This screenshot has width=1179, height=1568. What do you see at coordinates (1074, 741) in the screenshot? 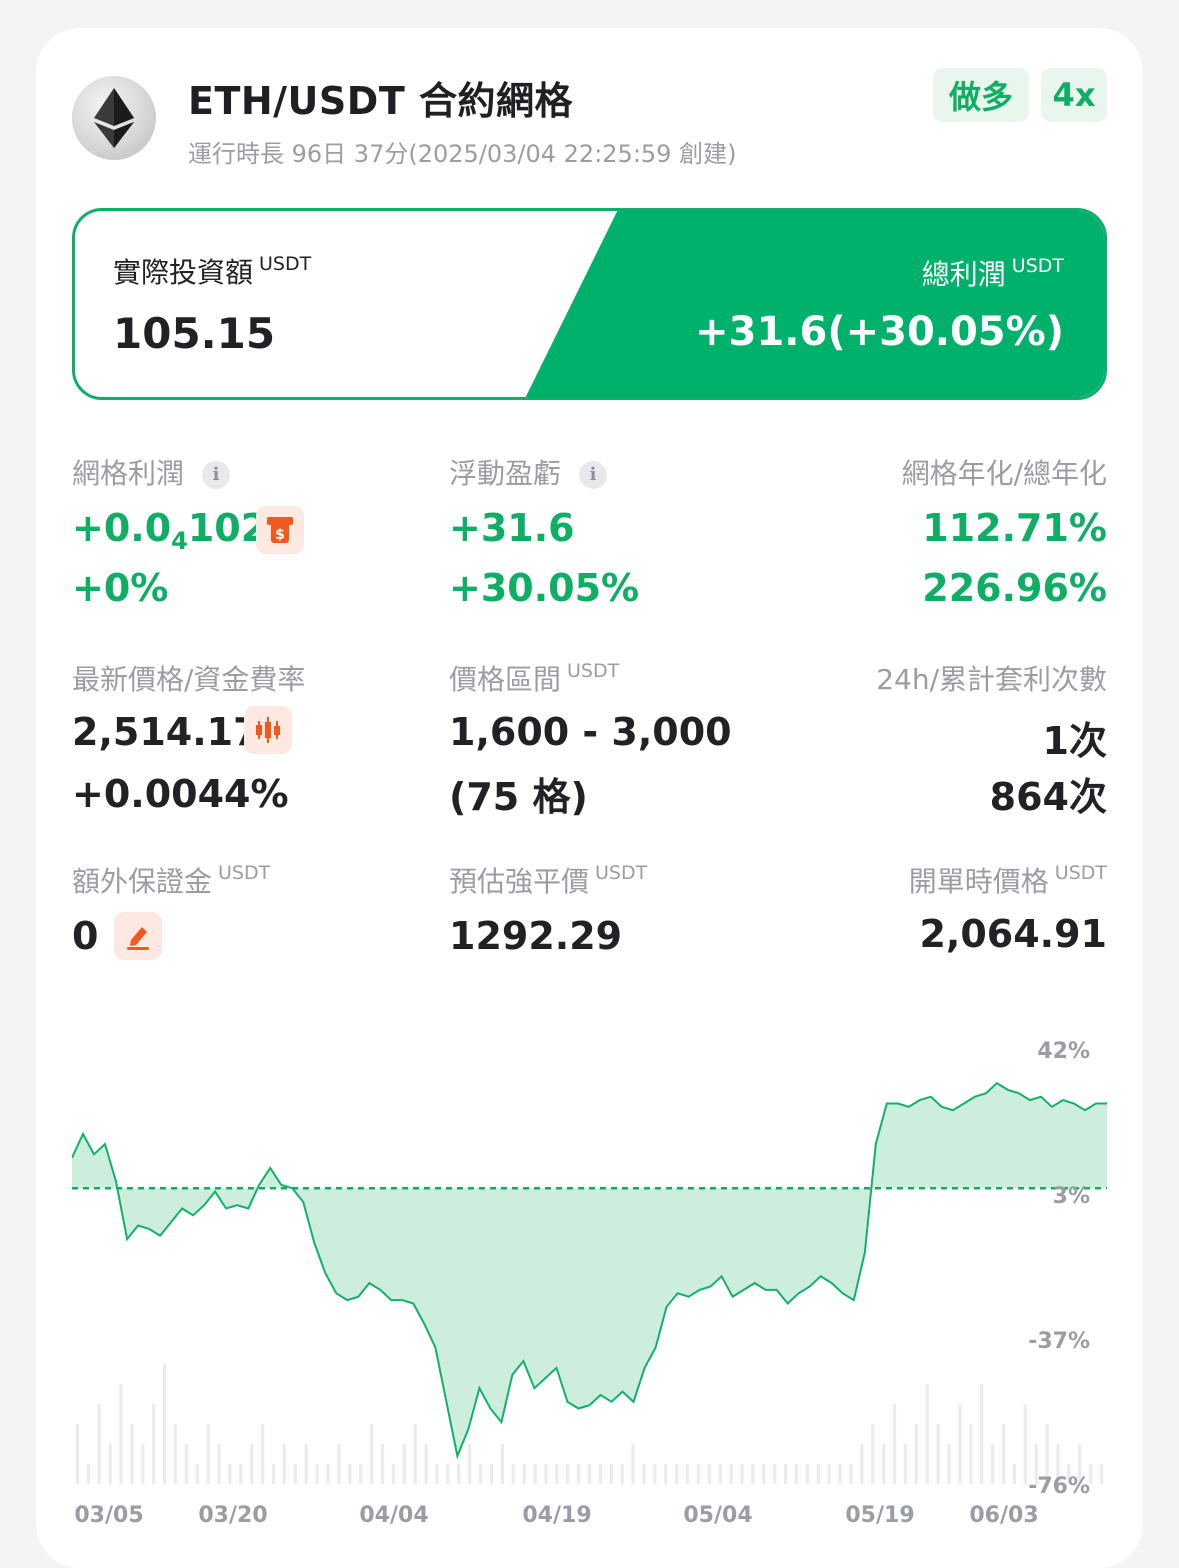
I see `arbitrage-24h-value: 1次` at bounding box center [1074, 741].